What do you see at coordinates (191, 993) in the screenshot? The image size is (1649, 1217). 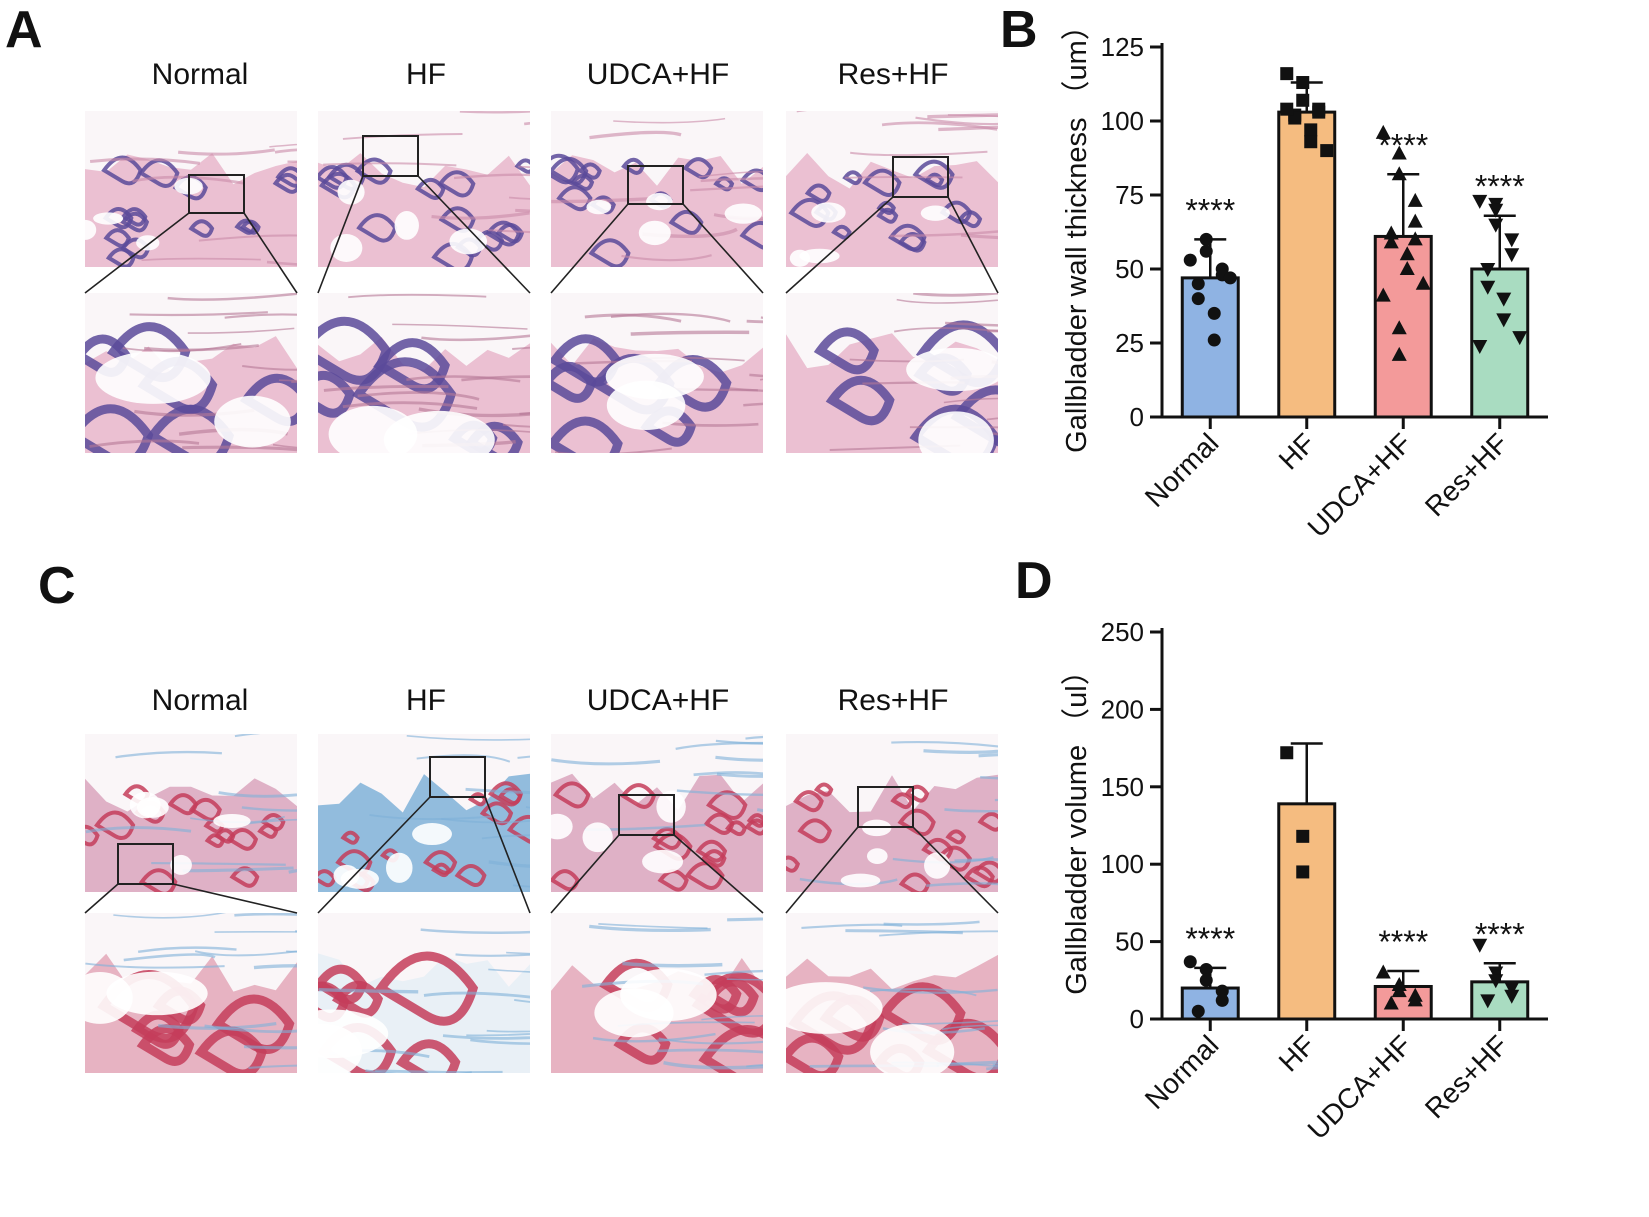 I see `masson-zoom-normal` at bounding box center [191, 993].